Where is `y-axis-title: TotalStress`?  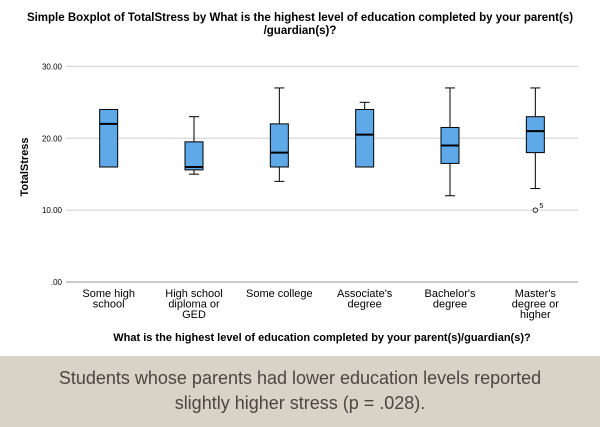
y-axis-title: TotalStress is located at coordinates (25, 166).